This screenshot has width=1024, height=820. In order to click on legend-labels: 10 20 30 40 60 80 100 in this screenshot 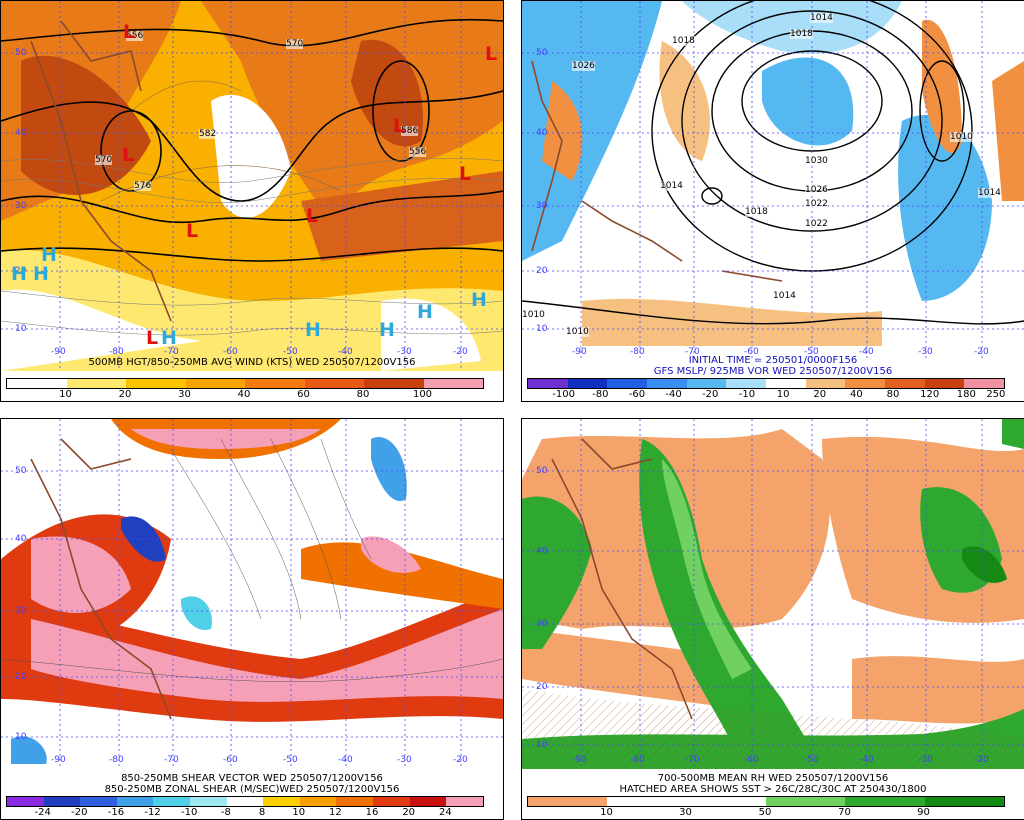, I will do `click(244, 395)`.